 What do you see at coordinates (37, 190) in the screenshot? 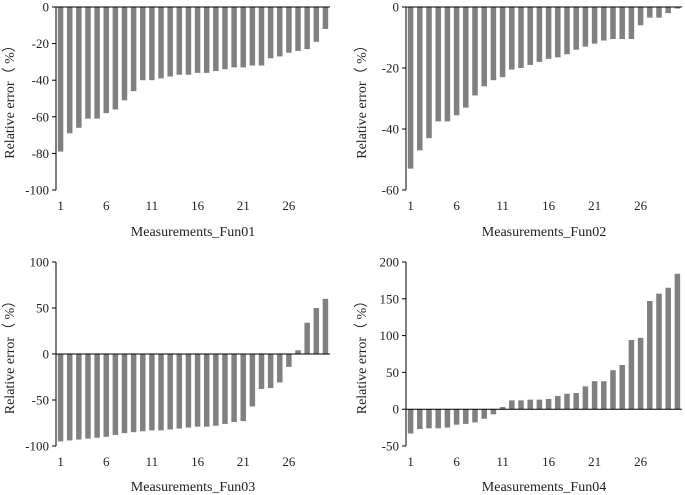
I see `y-tick-label: -100` at bounding box center [37, 190].